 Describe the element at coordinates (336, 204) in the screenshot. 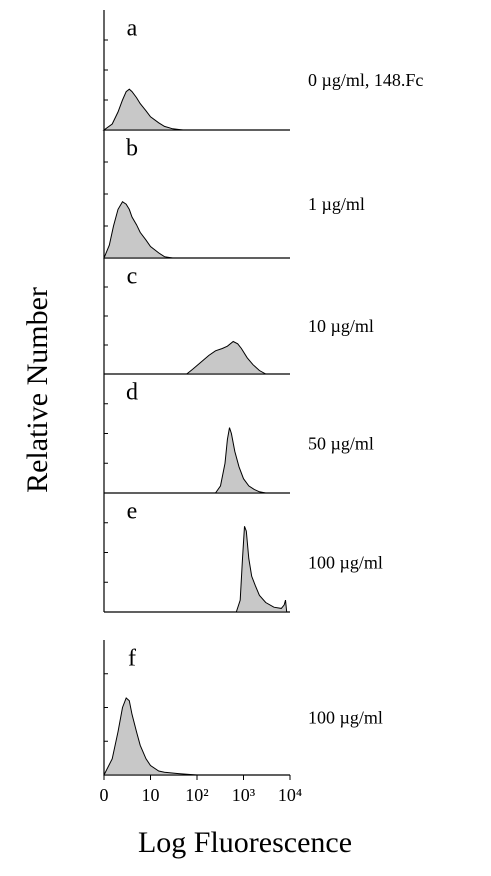

I see `panel-annotation: 1 µg/ml` at that location.